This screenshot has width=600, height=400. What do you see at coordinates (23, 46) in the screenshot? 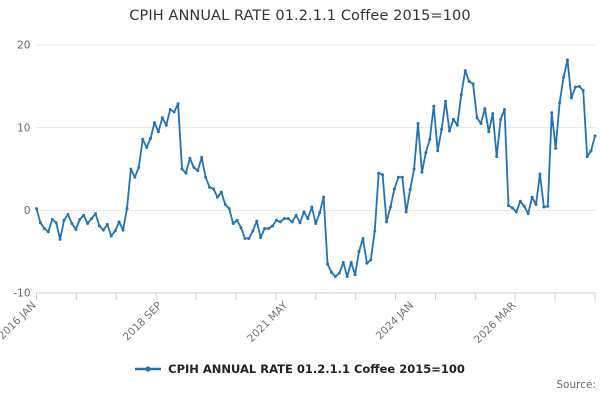
I see `svg-text: 20` at bounding box center [23, 46].